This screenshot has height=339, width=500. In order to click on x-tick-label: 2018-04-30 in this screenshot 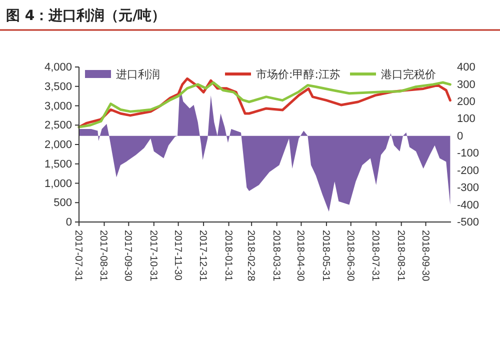, I will do `click(300, 256)`.